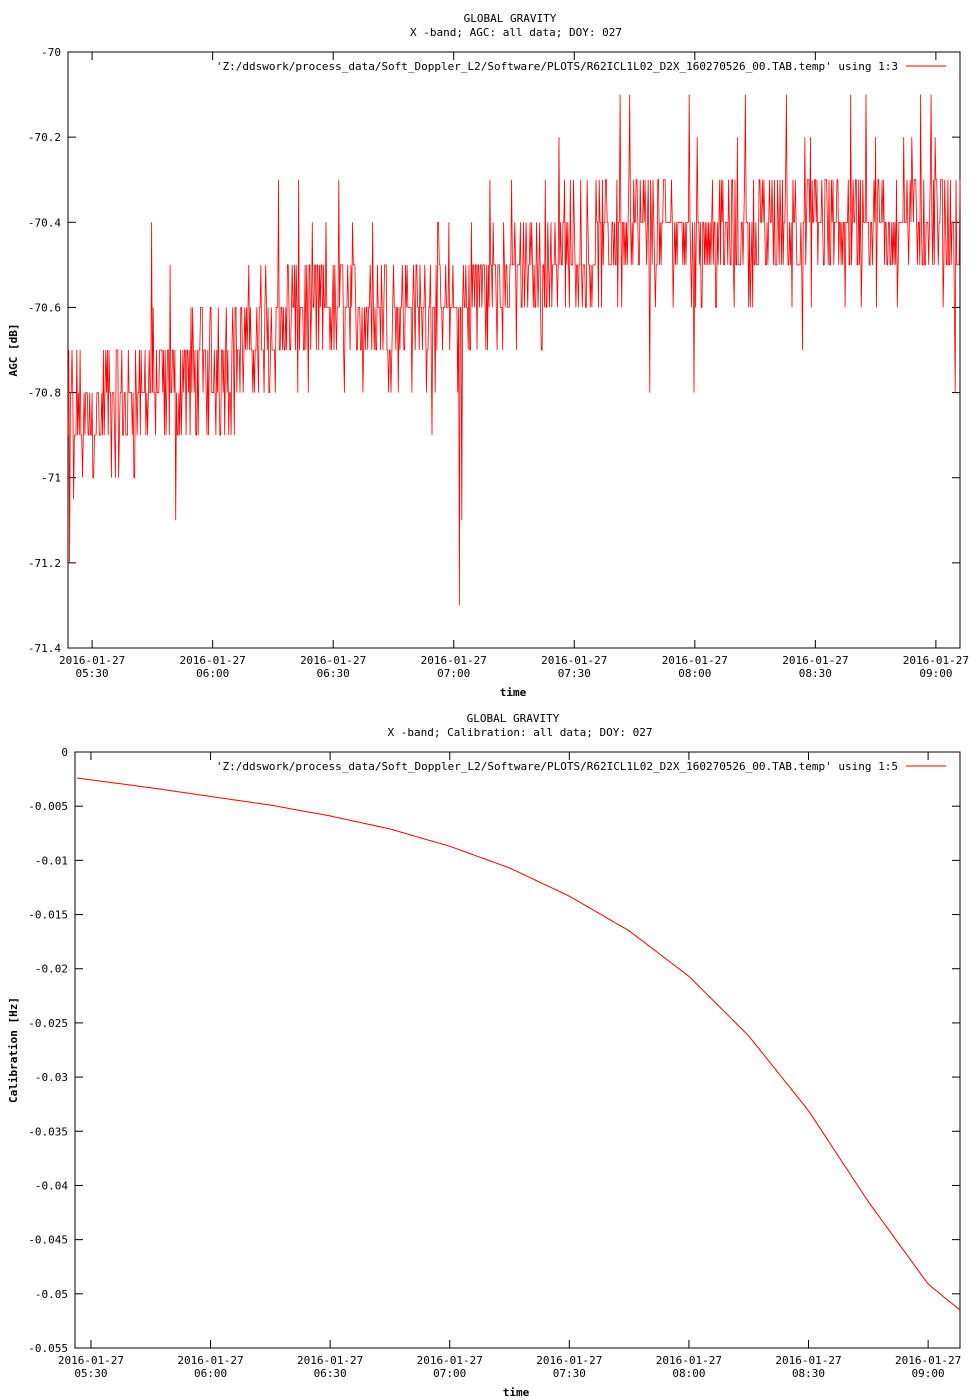 Image resolution: width=980 pixels, height=1400 pixels. I want to click on y-tick-label: -0.055, so click(48, 1348).